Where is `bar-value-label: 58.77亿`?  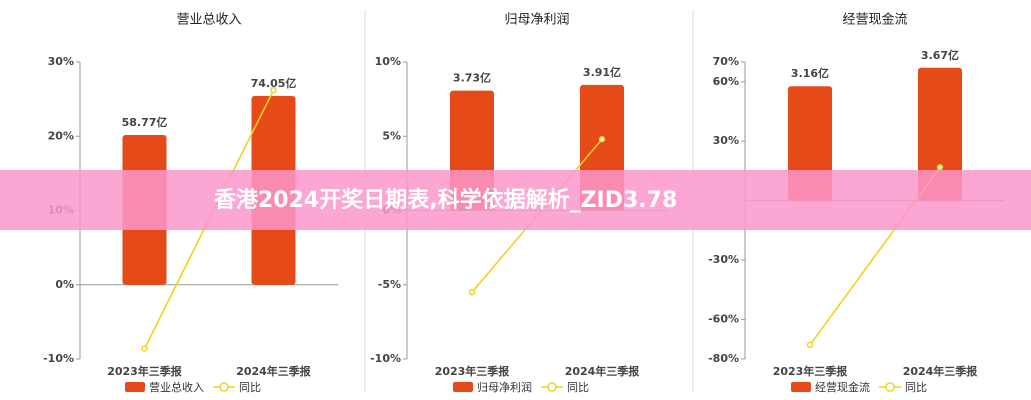
bar-value-label: 58.77亿 is located at coordinates (145, 122).